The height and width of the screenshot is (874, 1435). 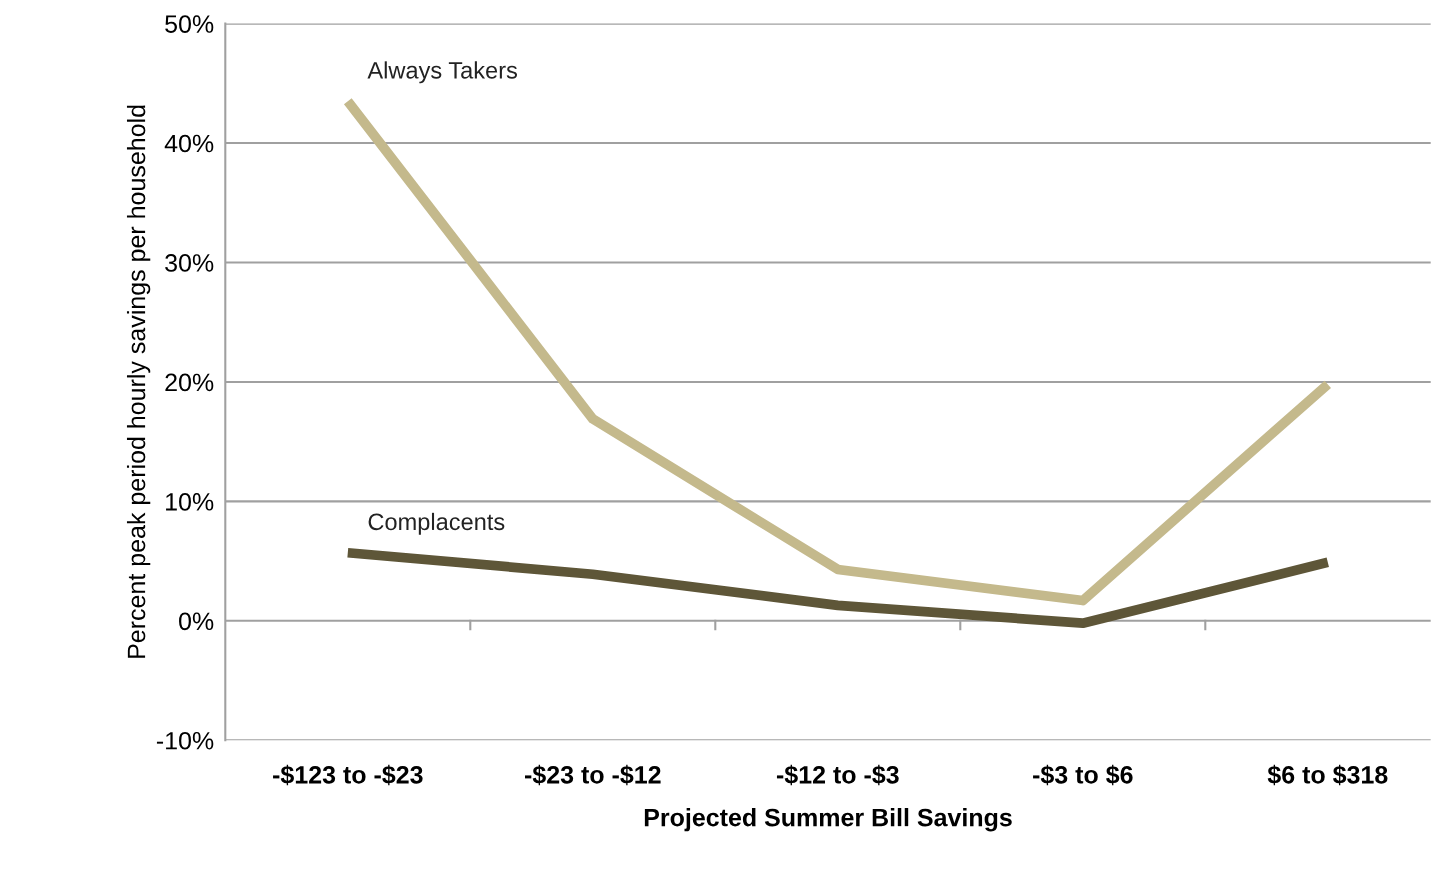 I want to click on x-tick-label: -$23 to -$12, so click(x=593, y=775).